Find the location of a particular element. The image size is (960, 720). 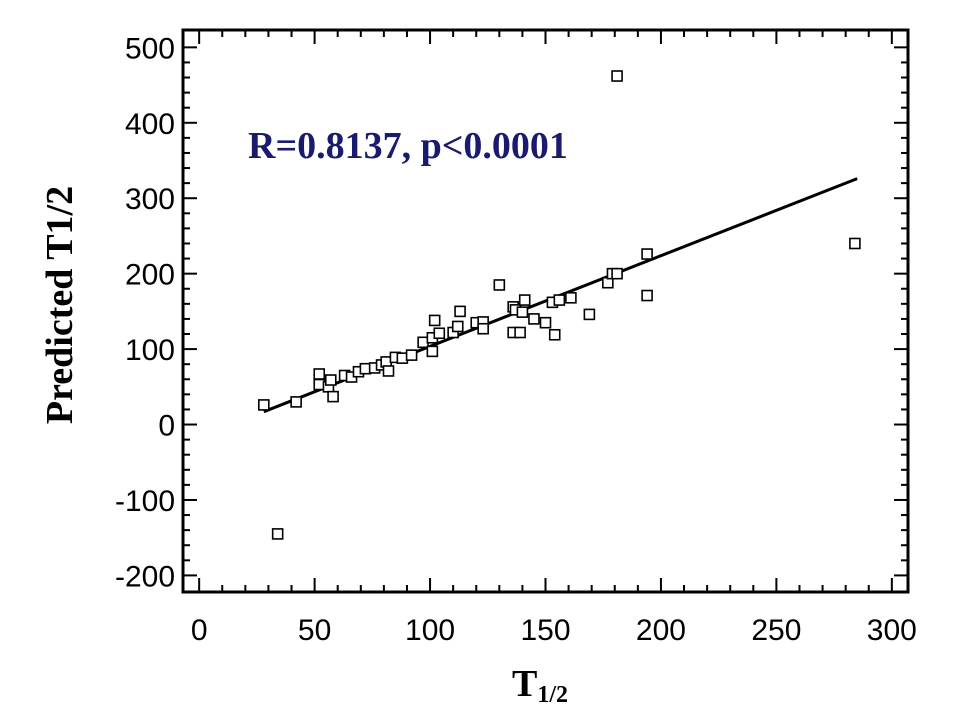

y-tick-label: -200 is located at coordinates (145, 576).